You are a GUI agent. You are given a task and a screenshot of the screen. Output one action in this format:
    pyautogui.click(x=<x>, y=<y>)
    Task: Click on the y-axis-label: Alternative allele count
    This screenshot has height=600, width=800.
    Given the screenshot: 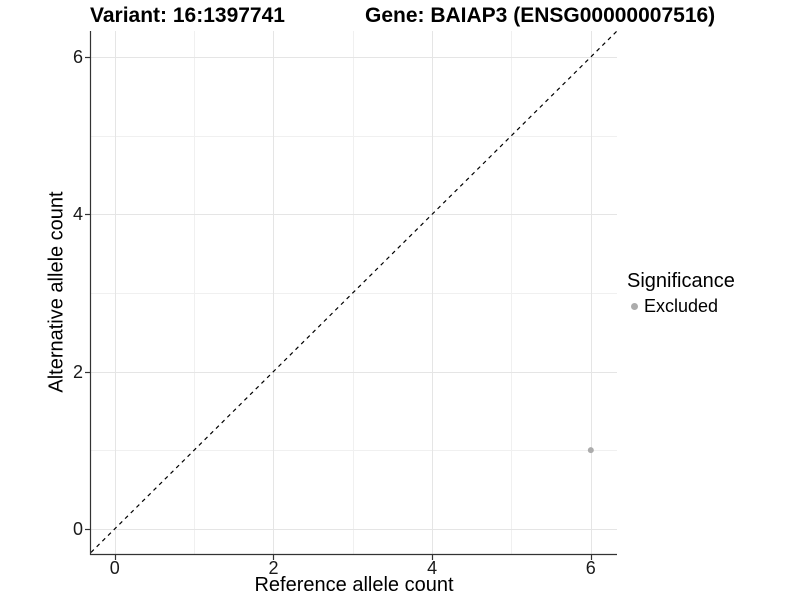 What is the action you would take?
    pyautogui.click(x=56, y=292)
    